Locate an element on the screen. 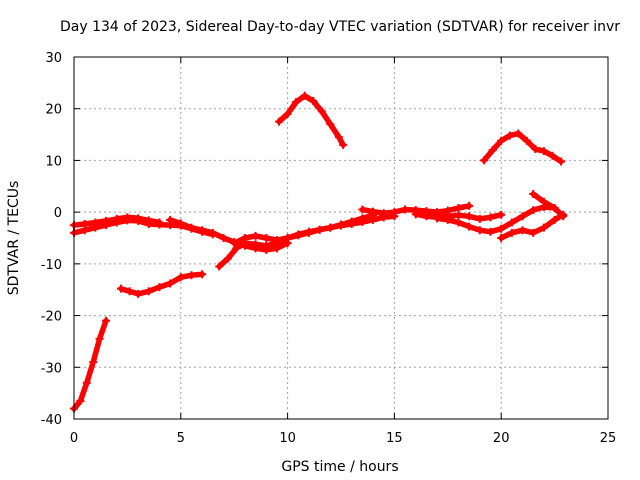 The image size is (640, 480). x-tick-label: 0 is located at coordinates (74, 438).